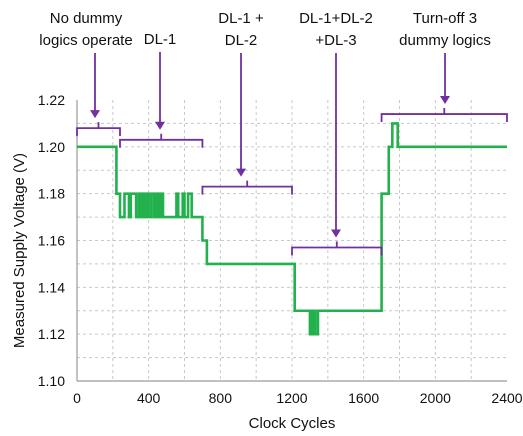 This screenshot has height=436, width=523. Describe the element at coordinates (241, 18) in the screenshot. I see `annotation-label: DL-1 +` at that location.